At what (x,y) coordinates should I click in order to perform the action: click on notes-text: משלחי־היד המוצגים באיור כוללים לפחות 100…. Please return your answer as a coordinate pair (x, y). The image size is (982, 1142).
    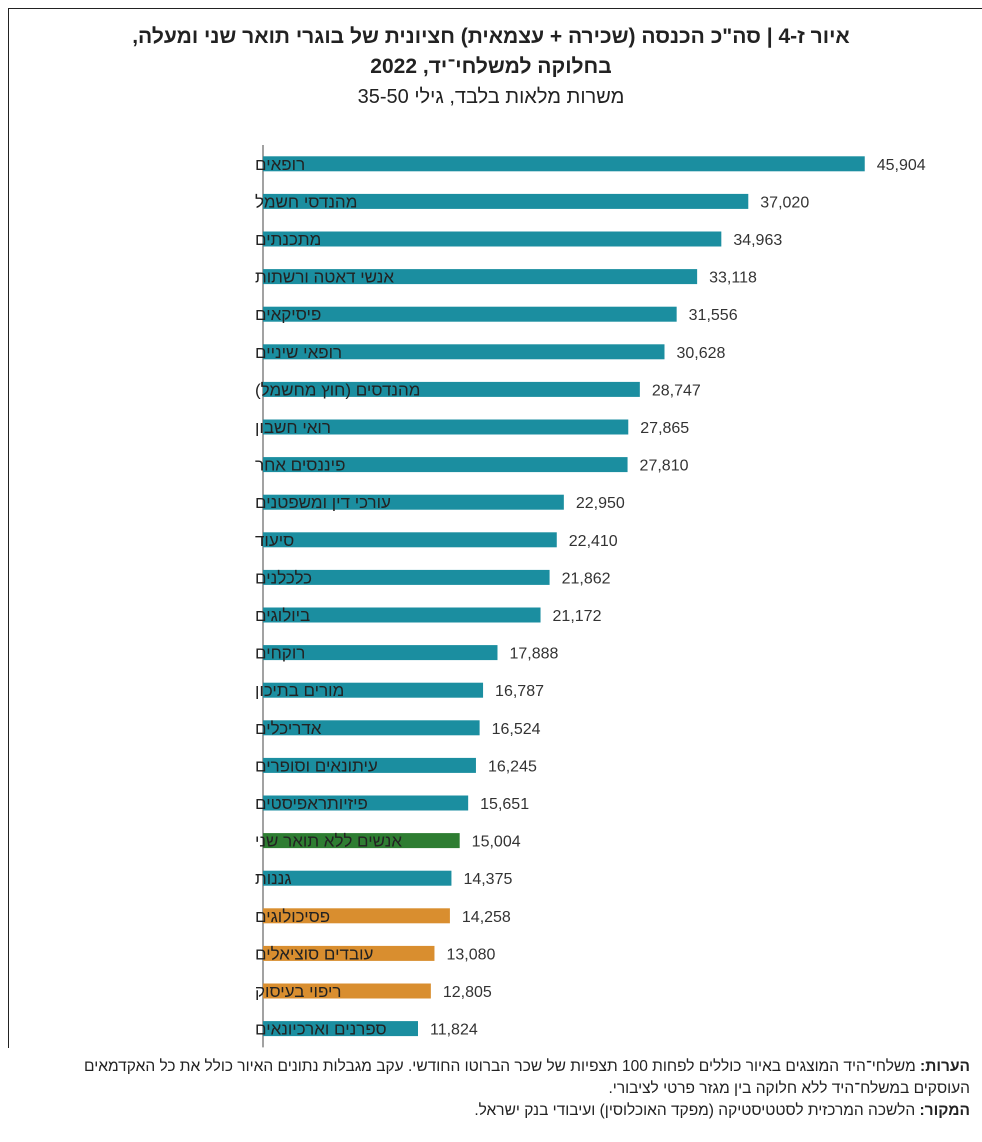
    Looking at the image, I should click on (527, 1077).